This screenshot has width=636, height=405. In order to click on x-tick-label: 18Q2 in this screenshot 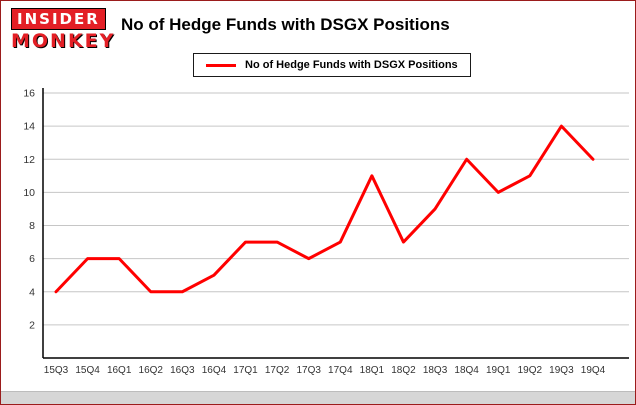, I will do `click(403, 370)`.